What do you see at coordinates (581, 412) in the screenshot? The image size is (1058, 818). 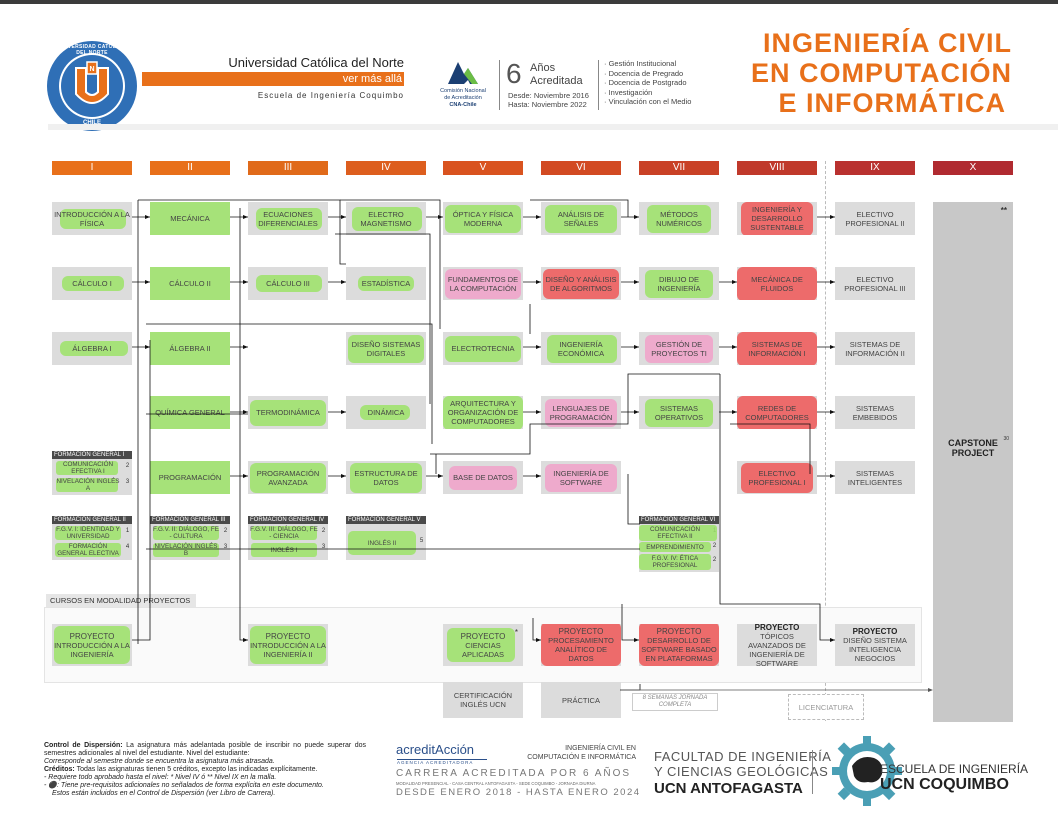 I see `course-lenguajes: LENGUAJES DE PROGRAMACIÓN` at bounding box center [581, 412].